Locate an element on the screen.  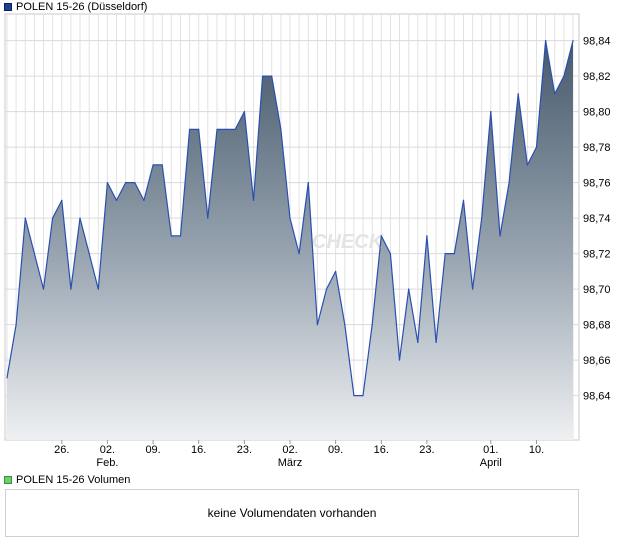
price-legend: POLEN 15-26 (Düsseldorf) is located at coordinates (75, 7).